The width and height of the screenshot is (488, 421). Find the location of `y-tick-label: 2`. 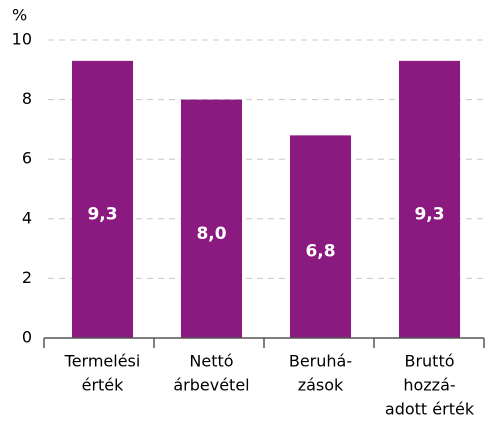

y-tick-label: 2 is located at coordinates (27, 277).